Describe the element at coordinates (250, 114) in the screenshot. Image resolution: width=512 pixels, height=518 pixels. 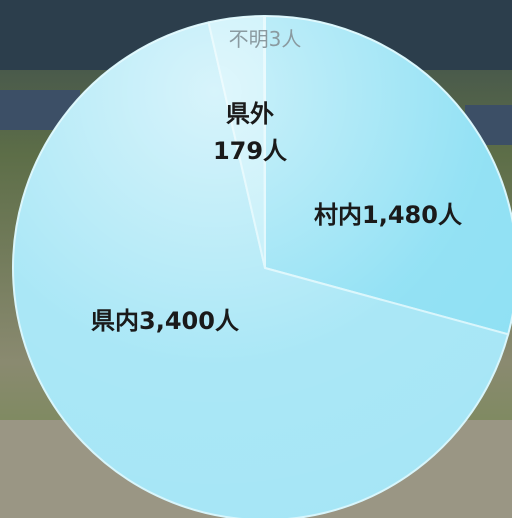
I see `slice-category: 県外` at that location.